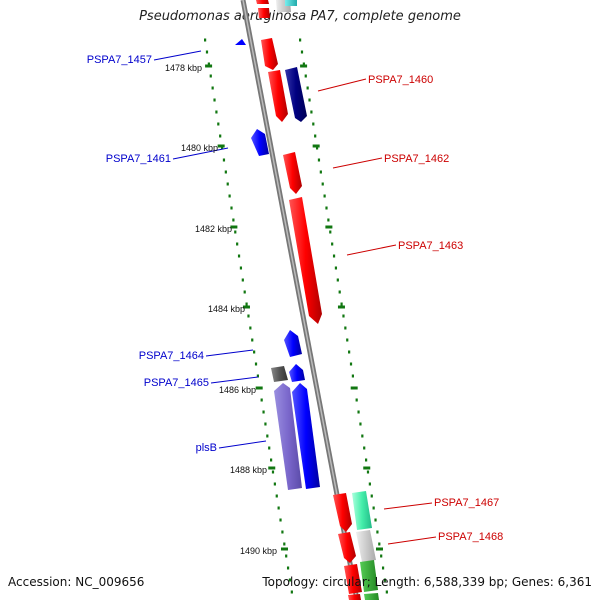 The image size is (600, 600). What do you see at coordinates (288, 436) in the screenshot?
I see `gene-arrow-plsB` at bounding box center [288, 436].